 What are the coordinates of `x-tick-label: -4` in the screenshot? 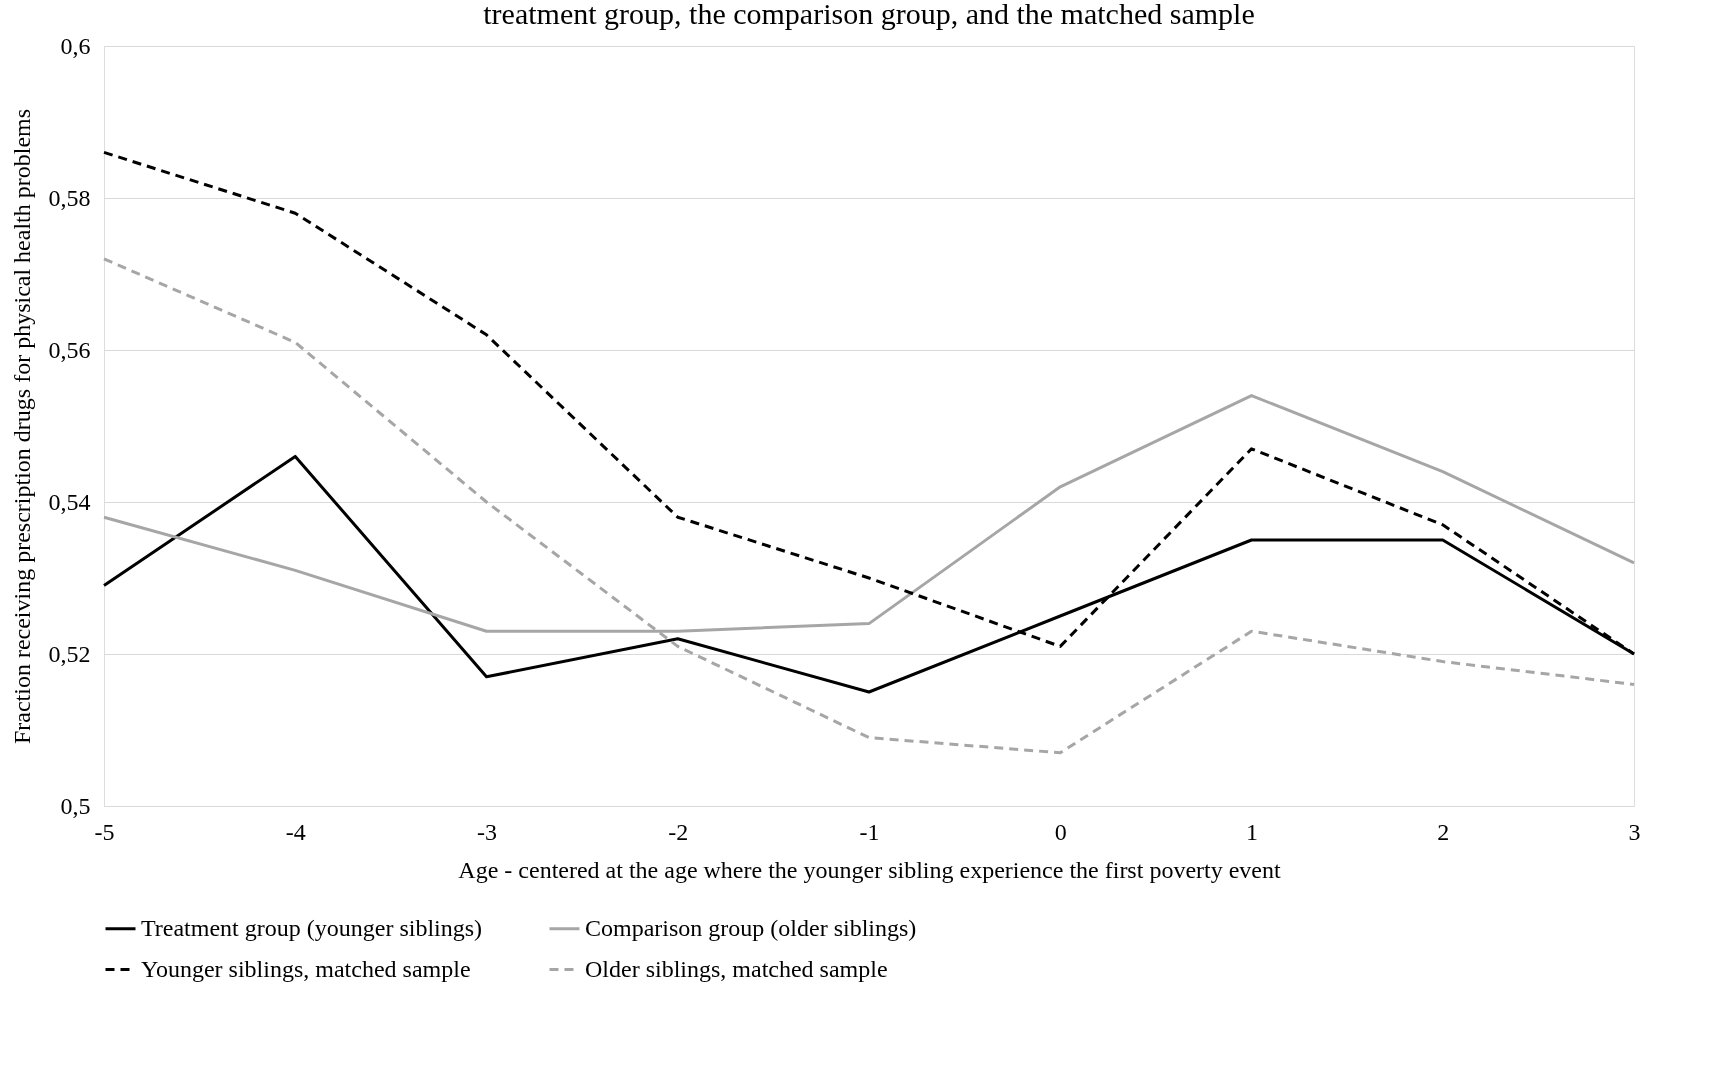 It's located at (295, 831).